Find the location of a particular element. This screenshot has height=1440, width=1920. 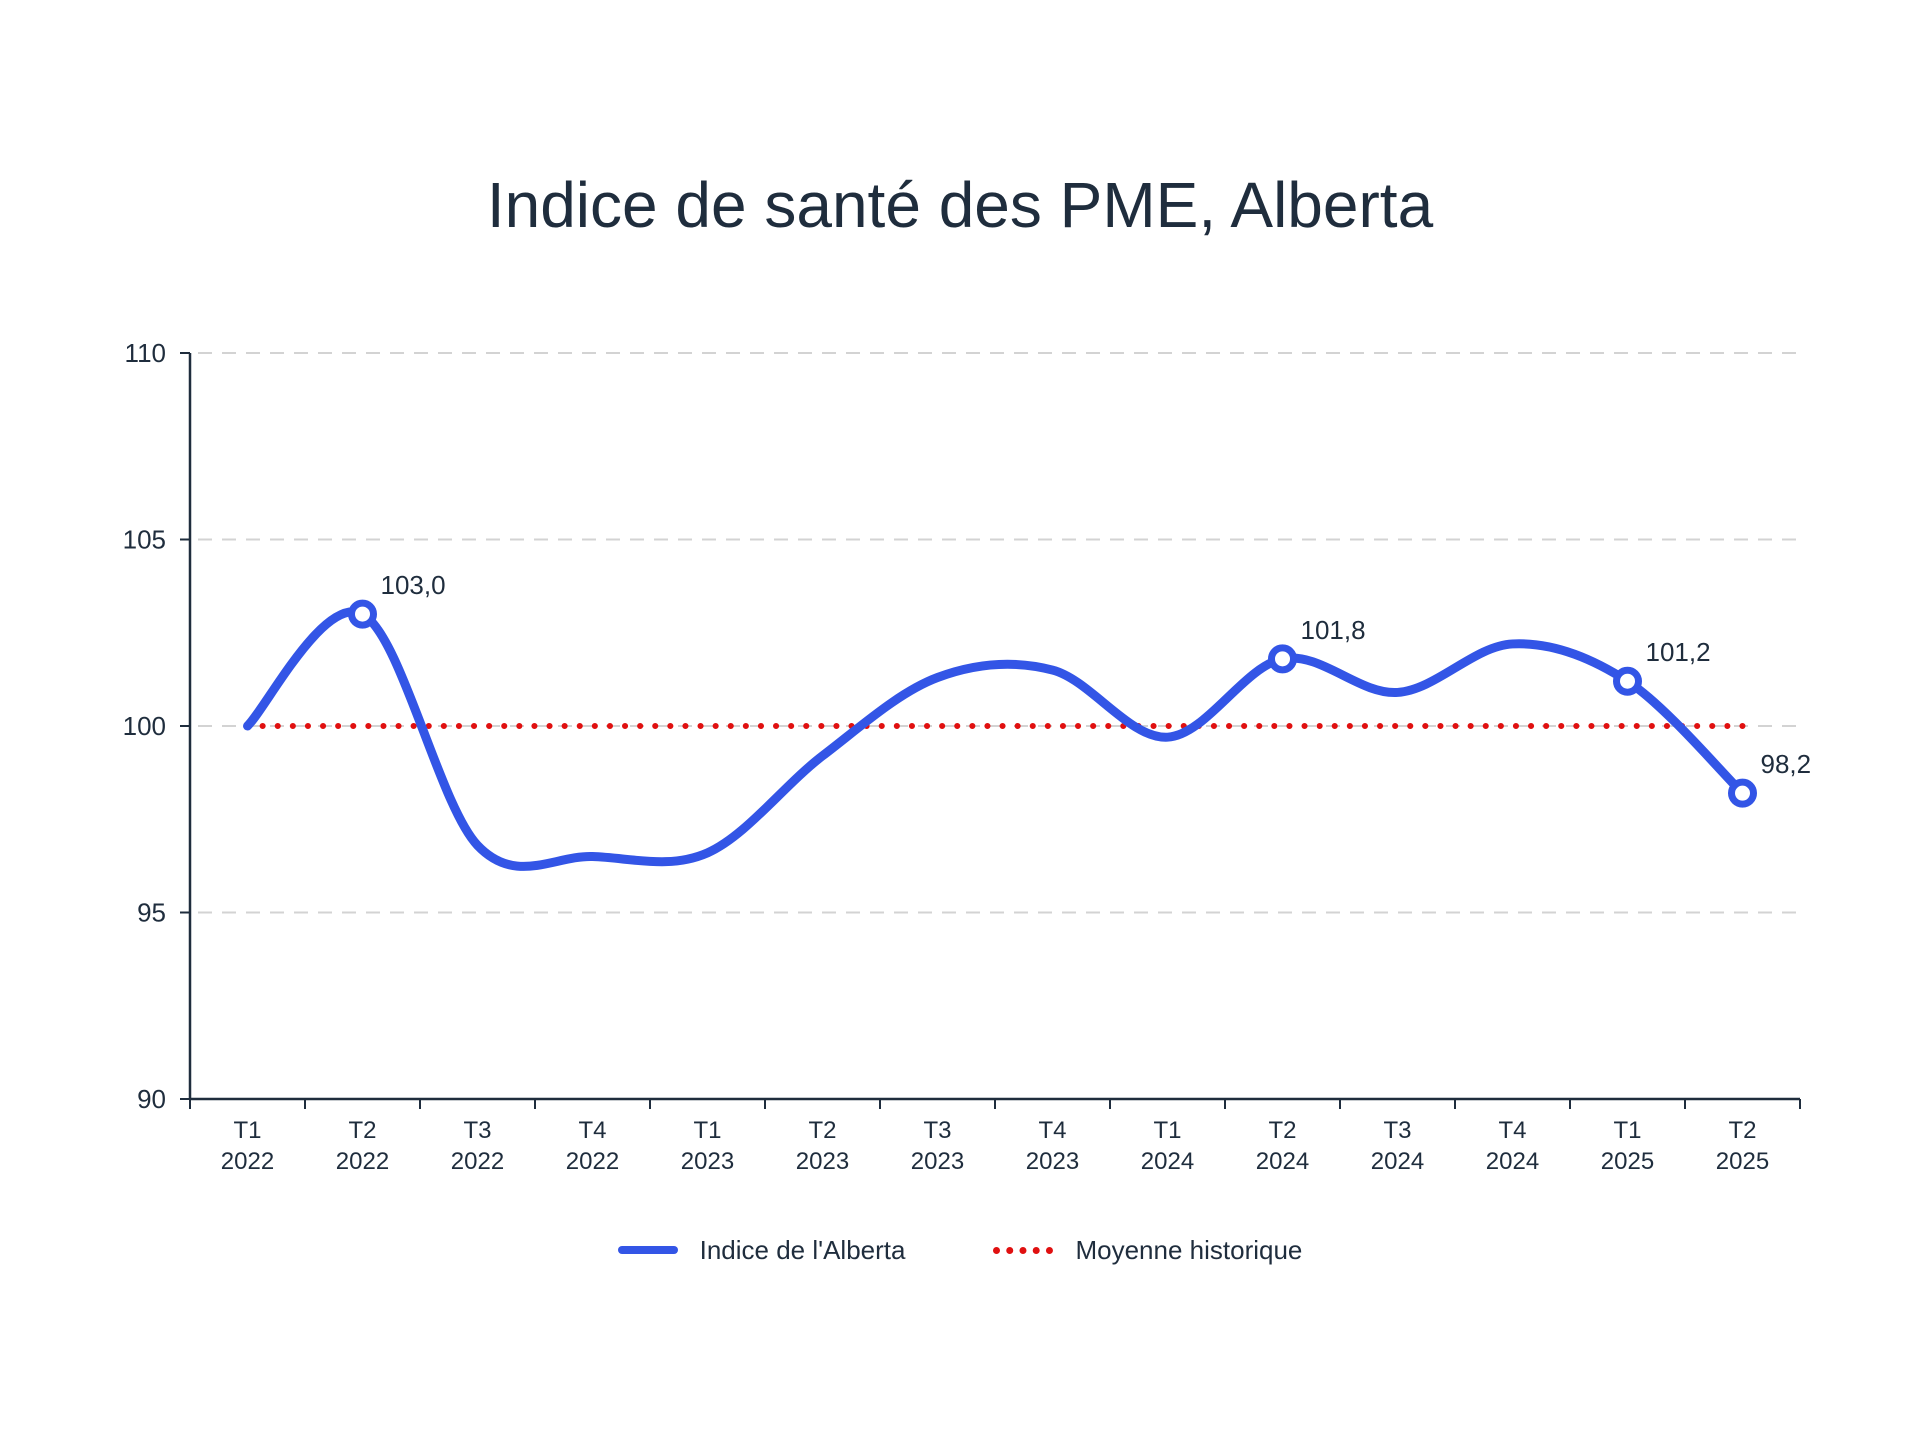

data-label: 101,2 is located at coordinates (1678, 652).